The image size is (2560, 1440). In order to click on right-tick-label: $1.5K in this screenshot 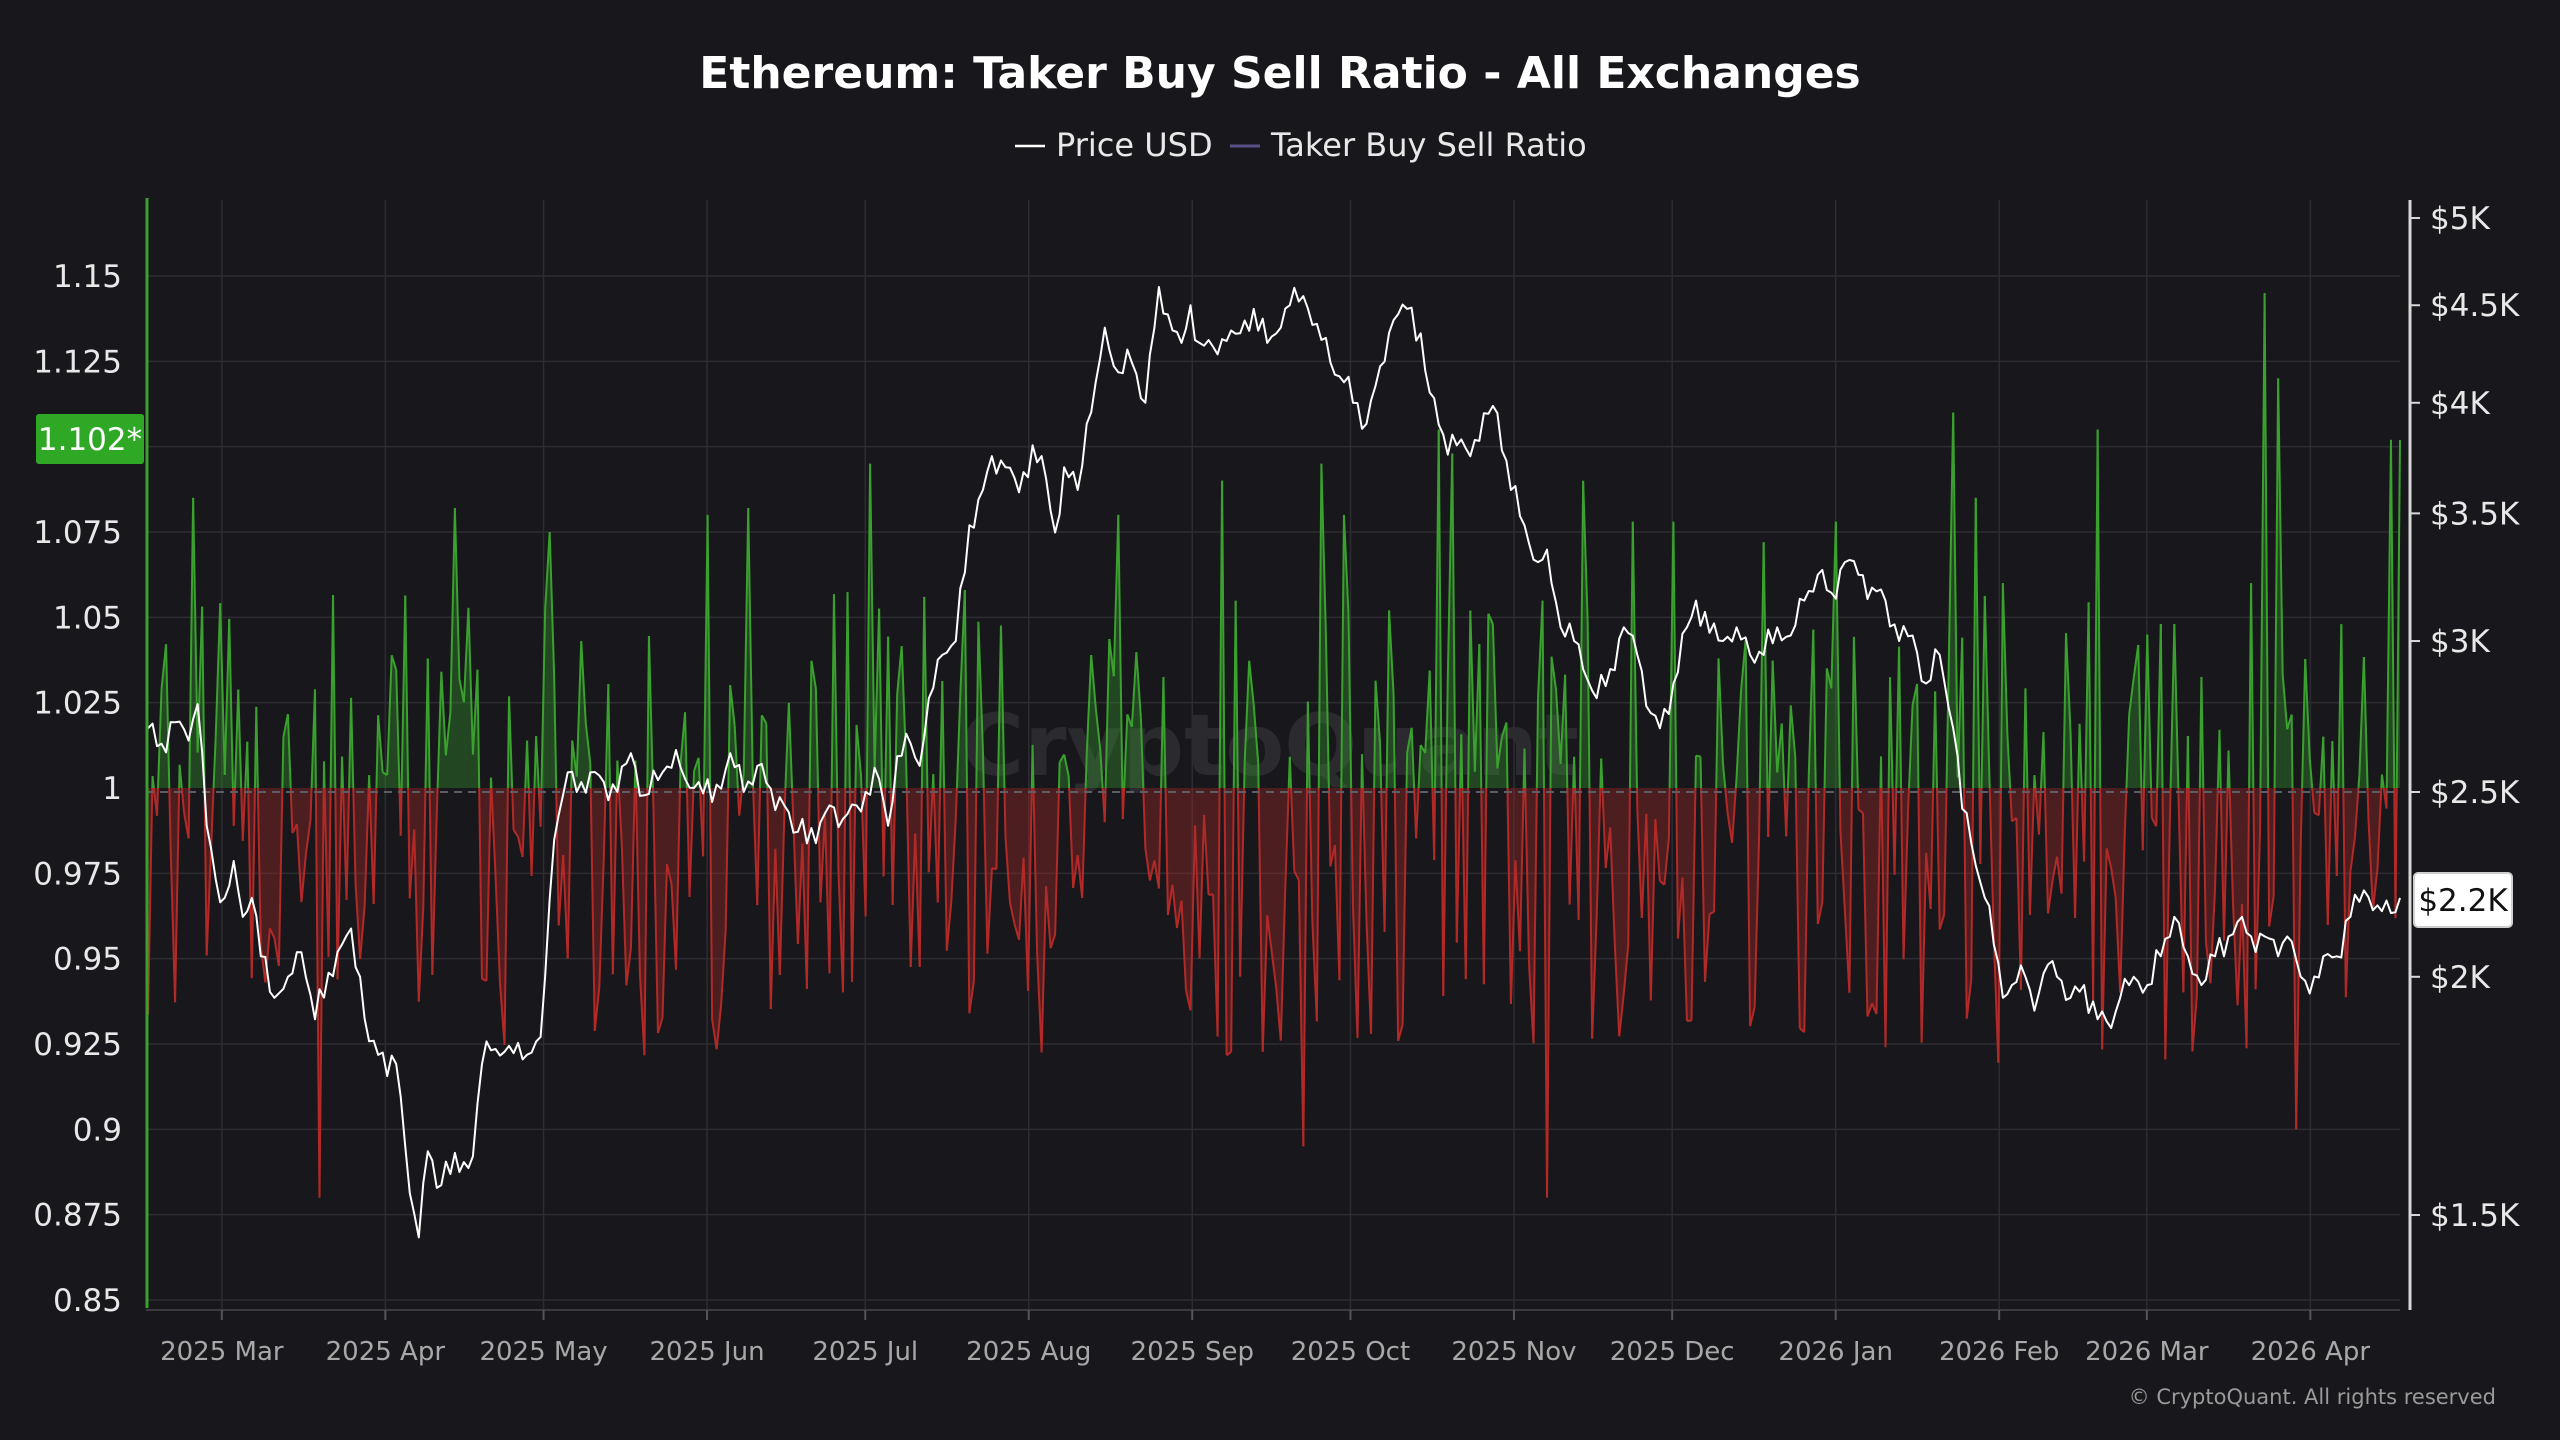, I will do `click(2475, 1216)`.